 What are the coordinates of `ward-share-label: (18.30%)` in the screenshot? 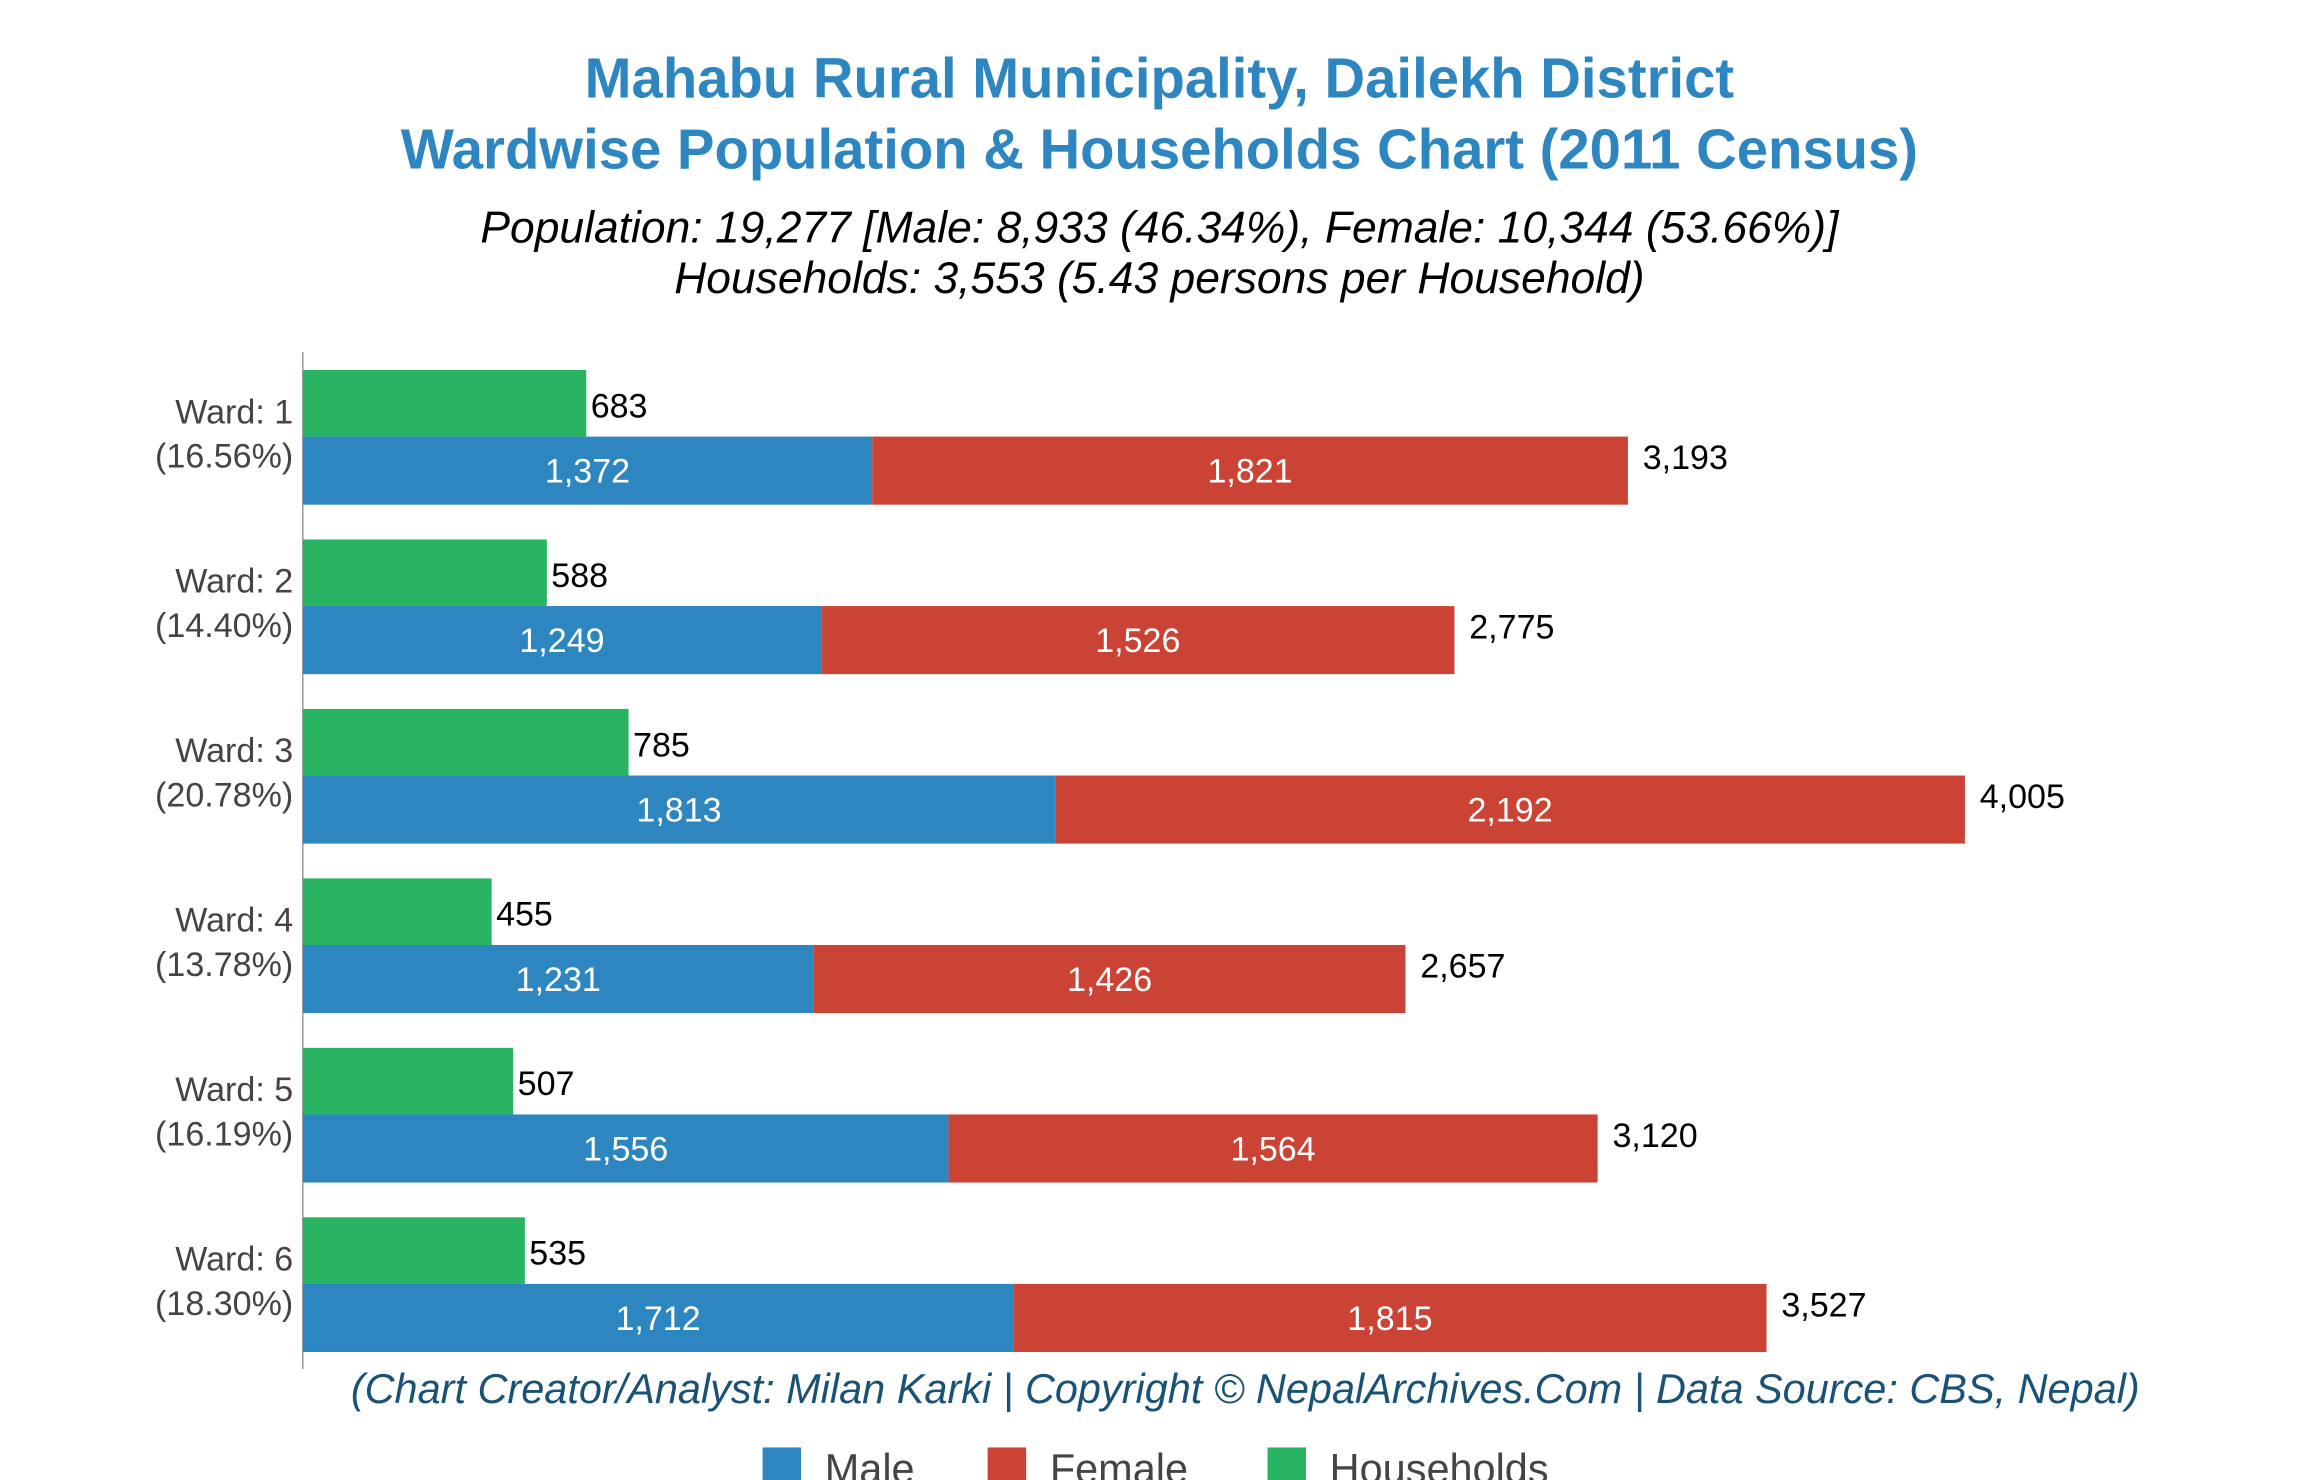 It's located at (224, 1304).